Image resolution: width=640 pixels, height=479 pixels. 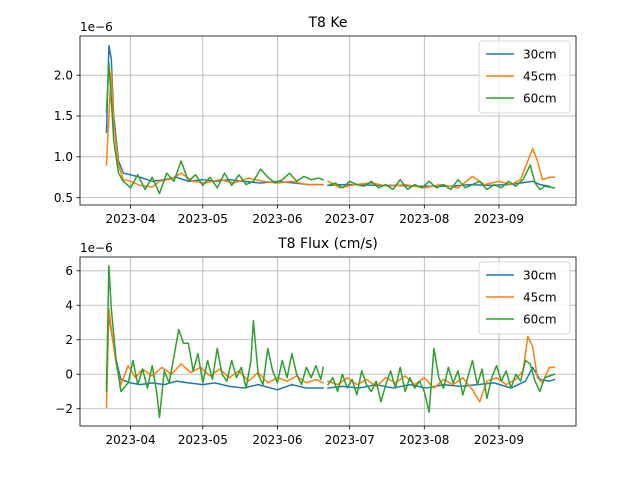 I want to click on flux-title: T8 Flux (cm/s), so click(x=327, y=244).